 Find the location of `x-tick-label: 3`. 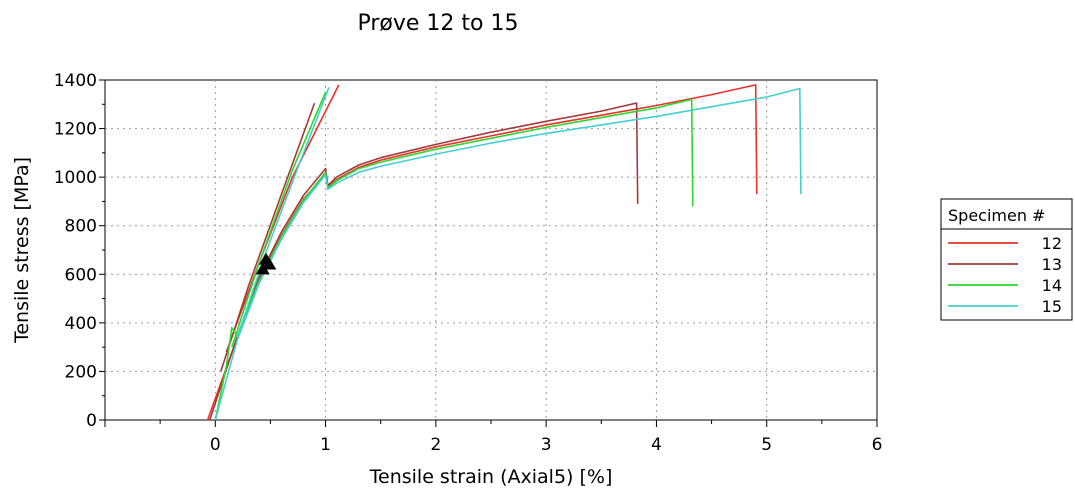

x-tick-label: 3 is located at coordinates (546, 445).